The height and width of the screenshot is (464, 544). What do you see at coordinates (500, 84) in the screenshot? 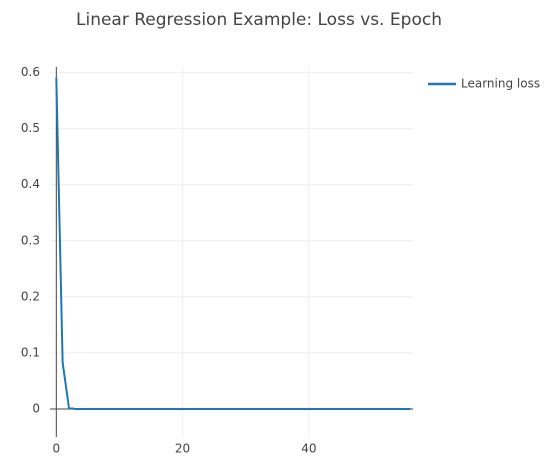
I see `legend-label-learning-loss: Learning loss` at bounding box center [500, 84].